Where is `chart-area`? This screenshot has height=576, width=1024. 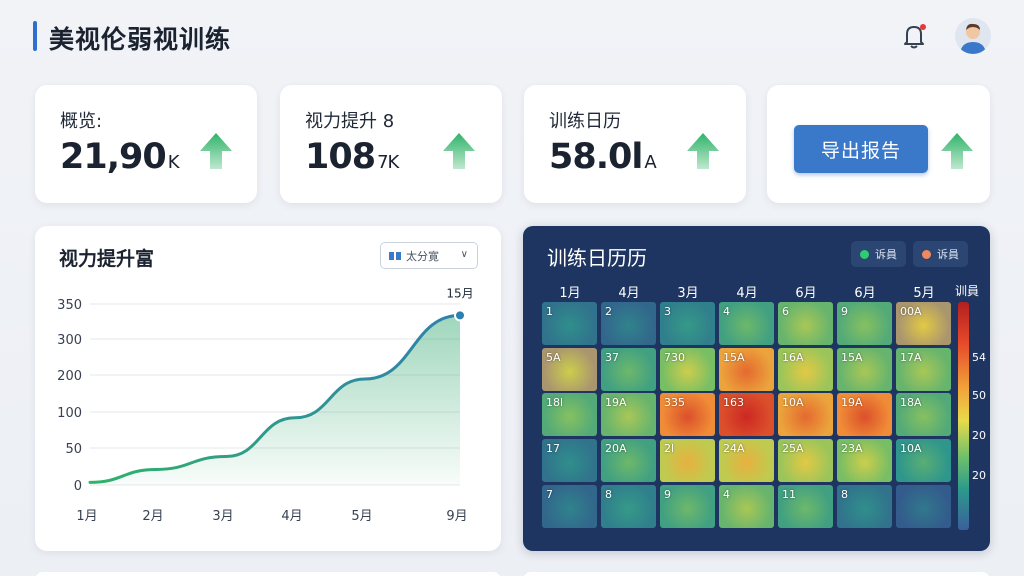
chart-area is located at coordinates (275, 400).